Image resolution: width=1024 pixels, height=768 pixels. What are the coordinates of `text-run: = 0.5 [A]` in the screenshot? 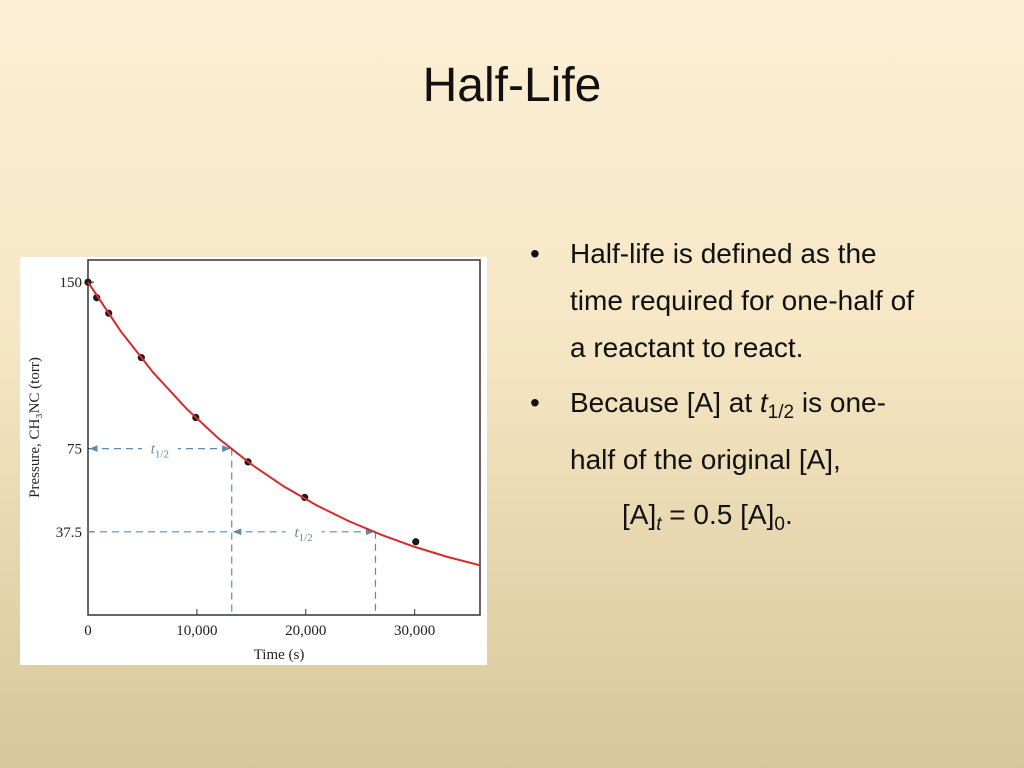 It's located at (718, 514).